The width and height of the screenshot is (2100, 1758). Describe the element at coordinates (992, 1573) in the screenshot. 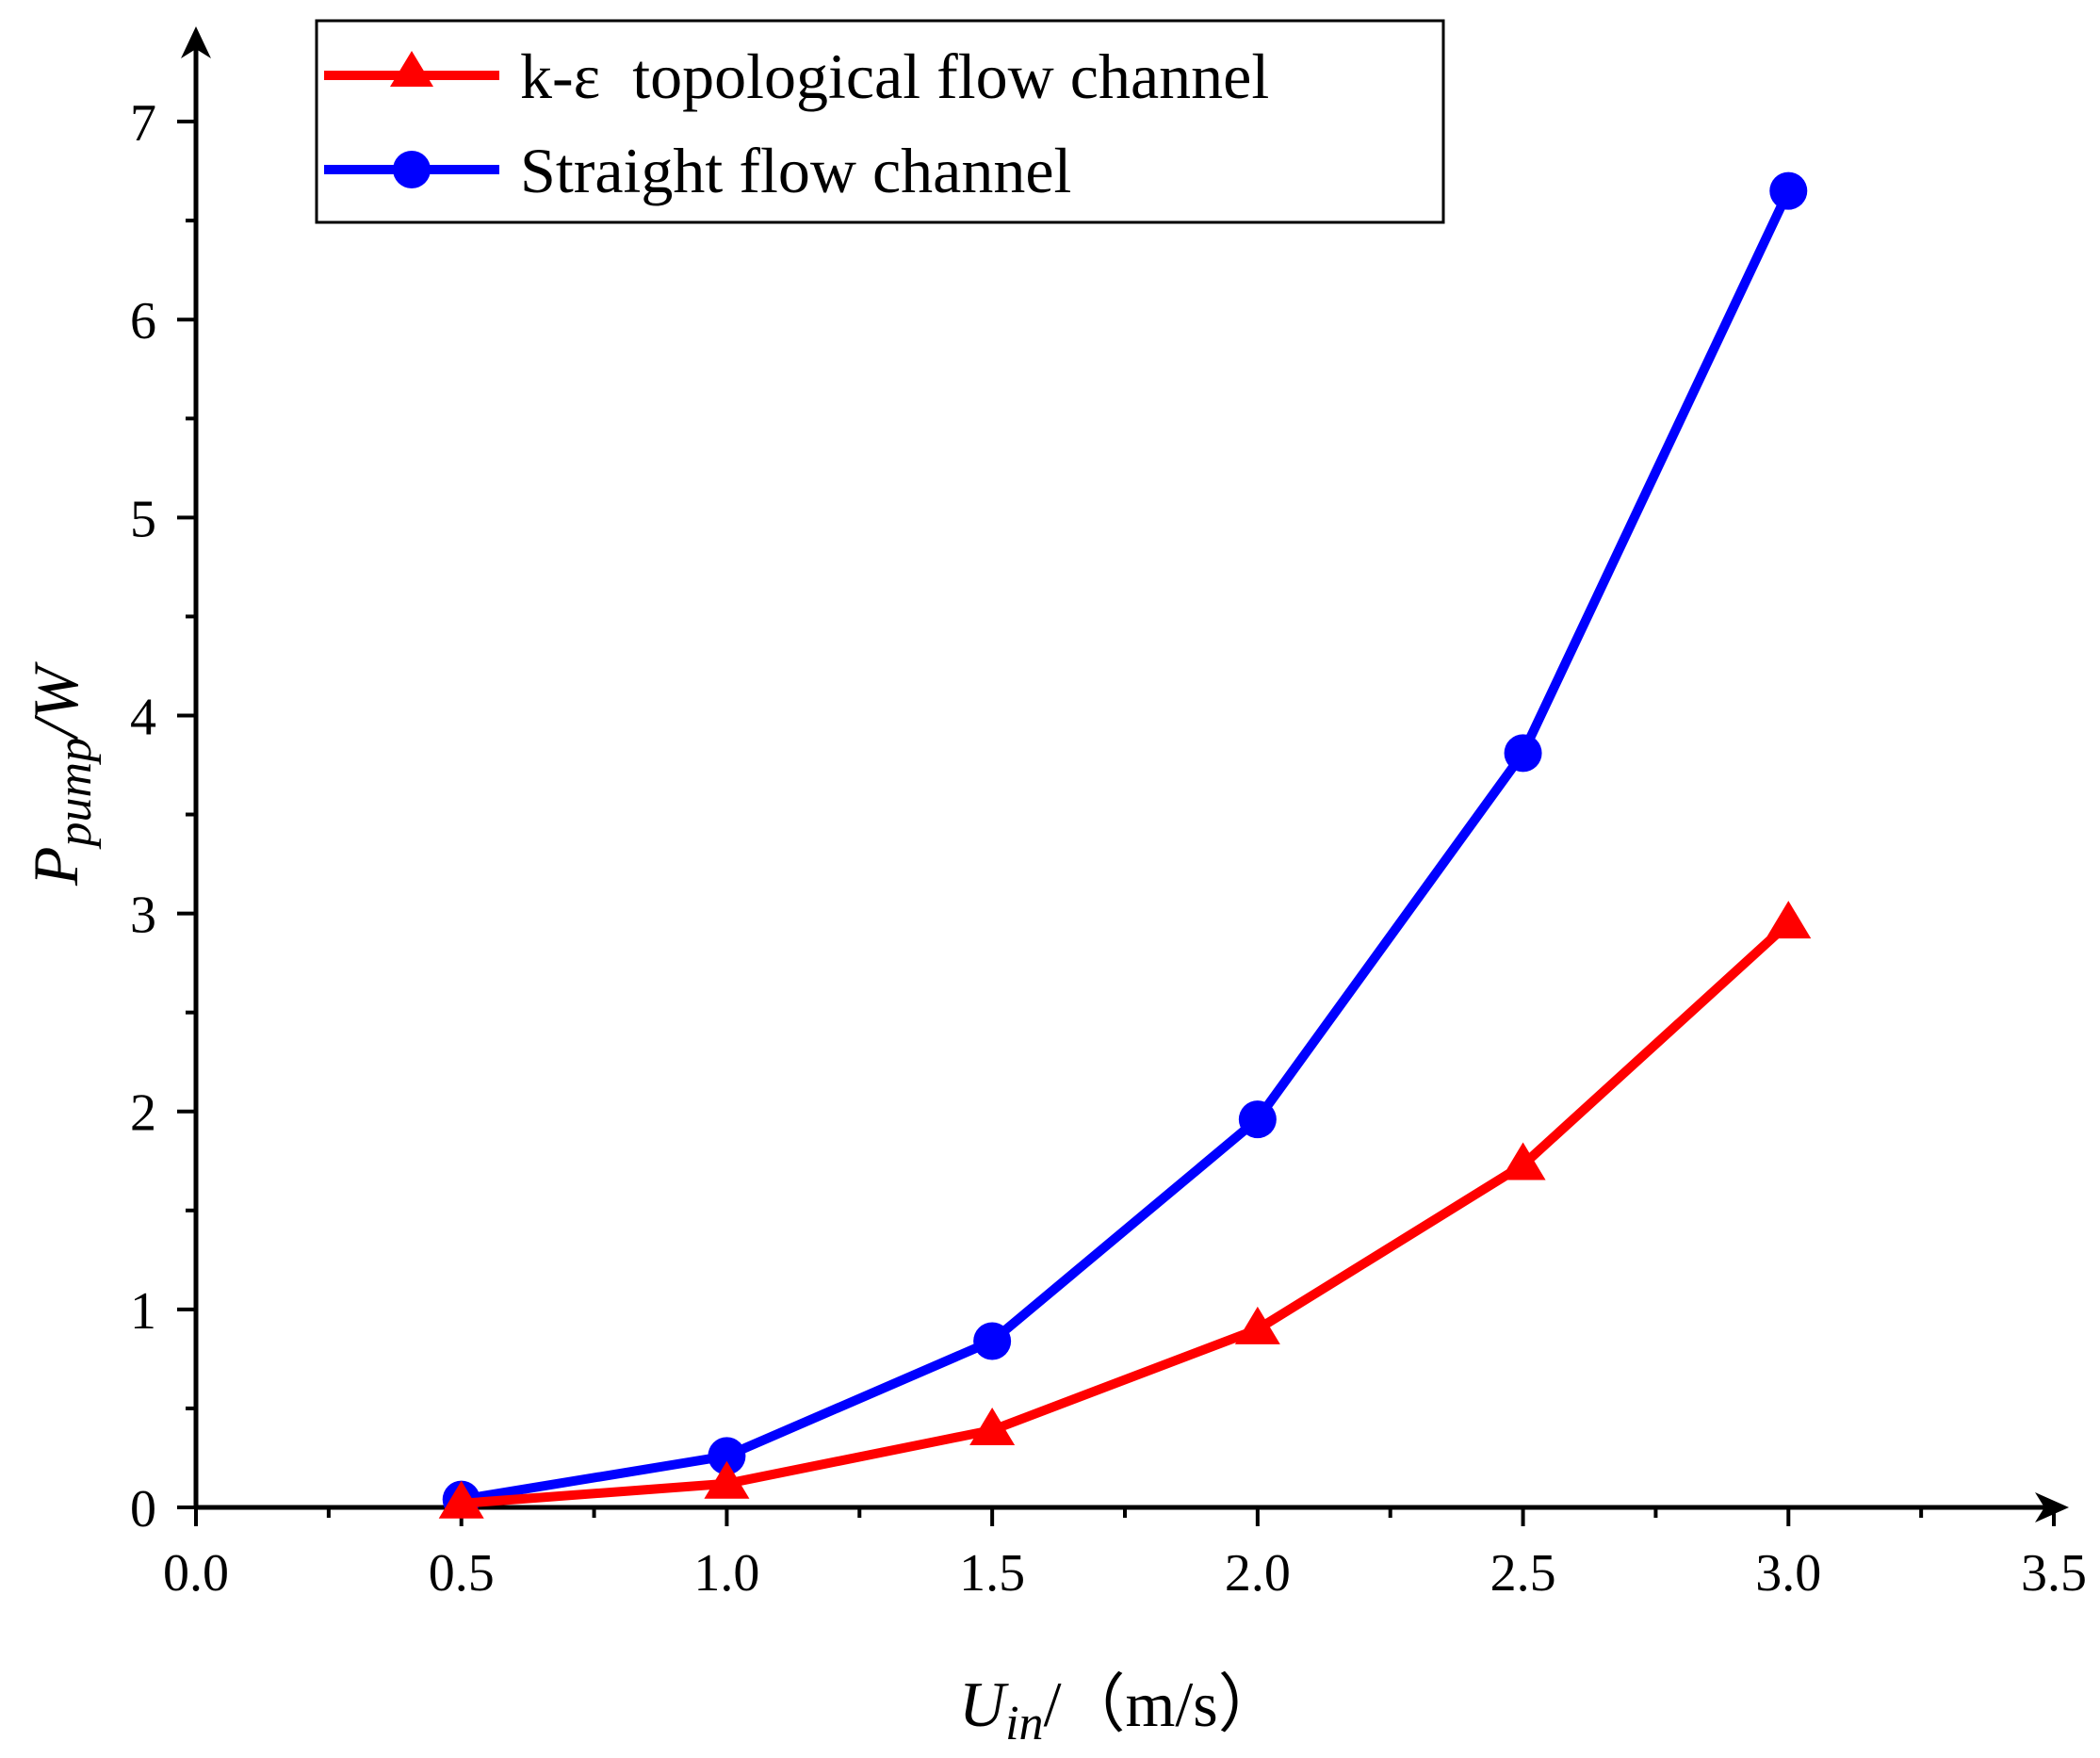

I see `x-tick-label: 1.5` at that location.